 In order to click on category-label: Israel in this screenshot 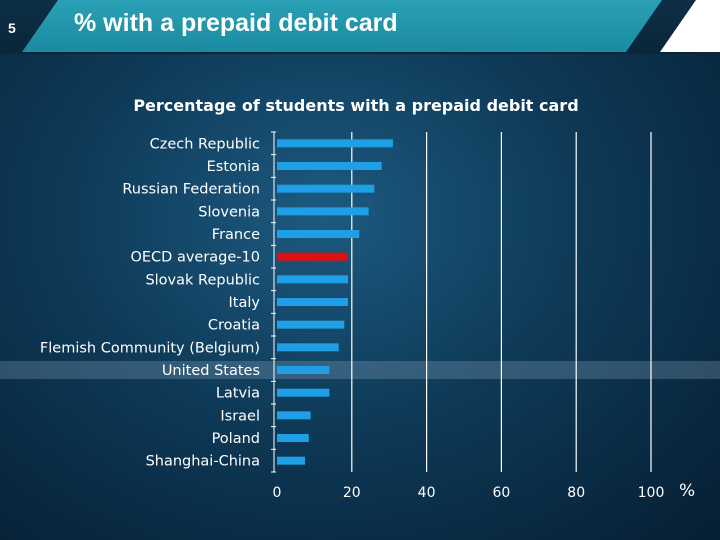, I will do `click(240, 416)`.